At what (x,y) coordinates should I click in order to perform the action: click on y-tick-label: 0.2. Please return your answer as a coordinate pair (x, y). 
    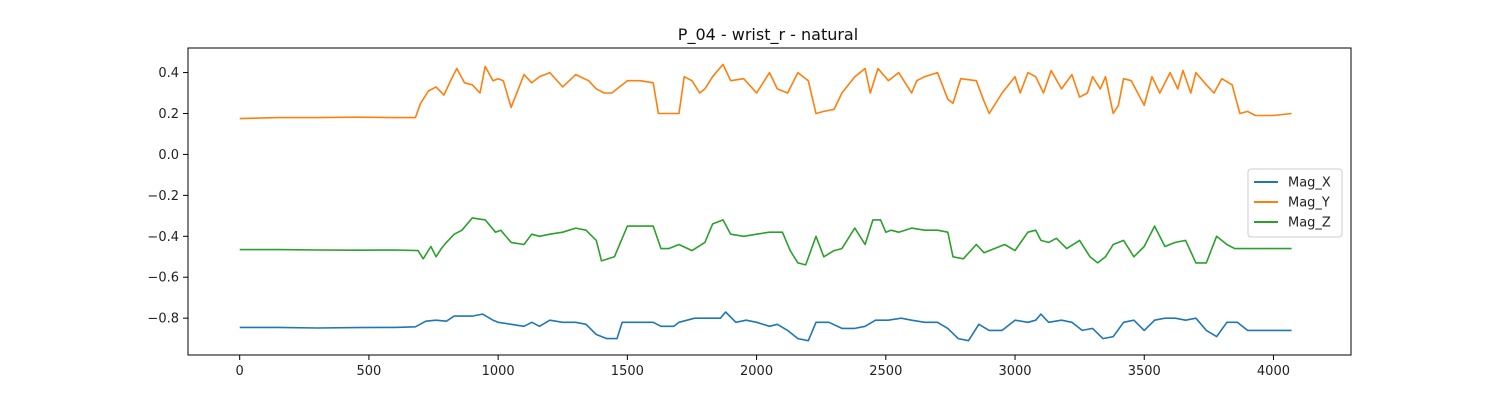
    Looking at the image, I should click on (168, 114).